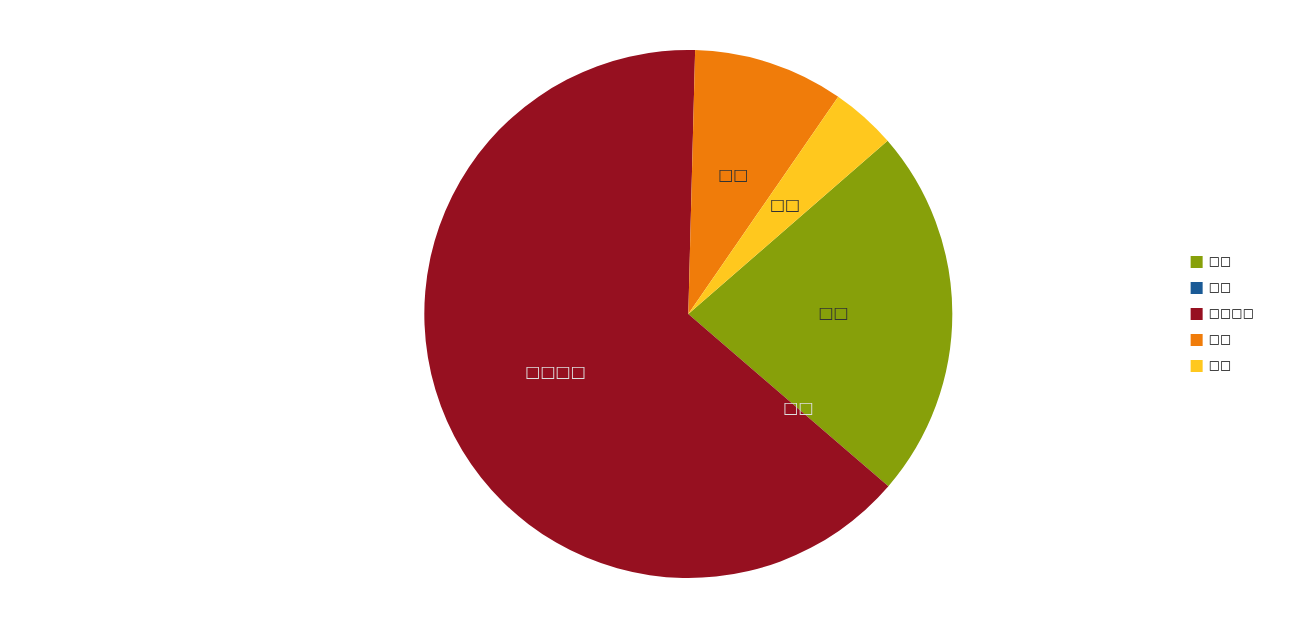  Describe the element at coordinates (555, 371) in the screenshot. I see `slice-label: □□□□` at that location.